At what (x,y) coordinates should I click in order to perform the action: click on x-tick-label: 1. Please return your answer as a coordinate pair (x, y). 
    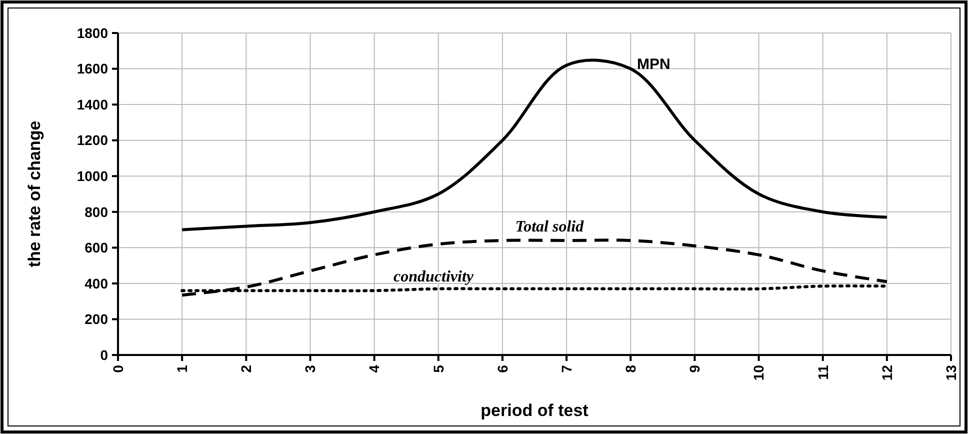
    Looking at the image, I should click on (182, 368).